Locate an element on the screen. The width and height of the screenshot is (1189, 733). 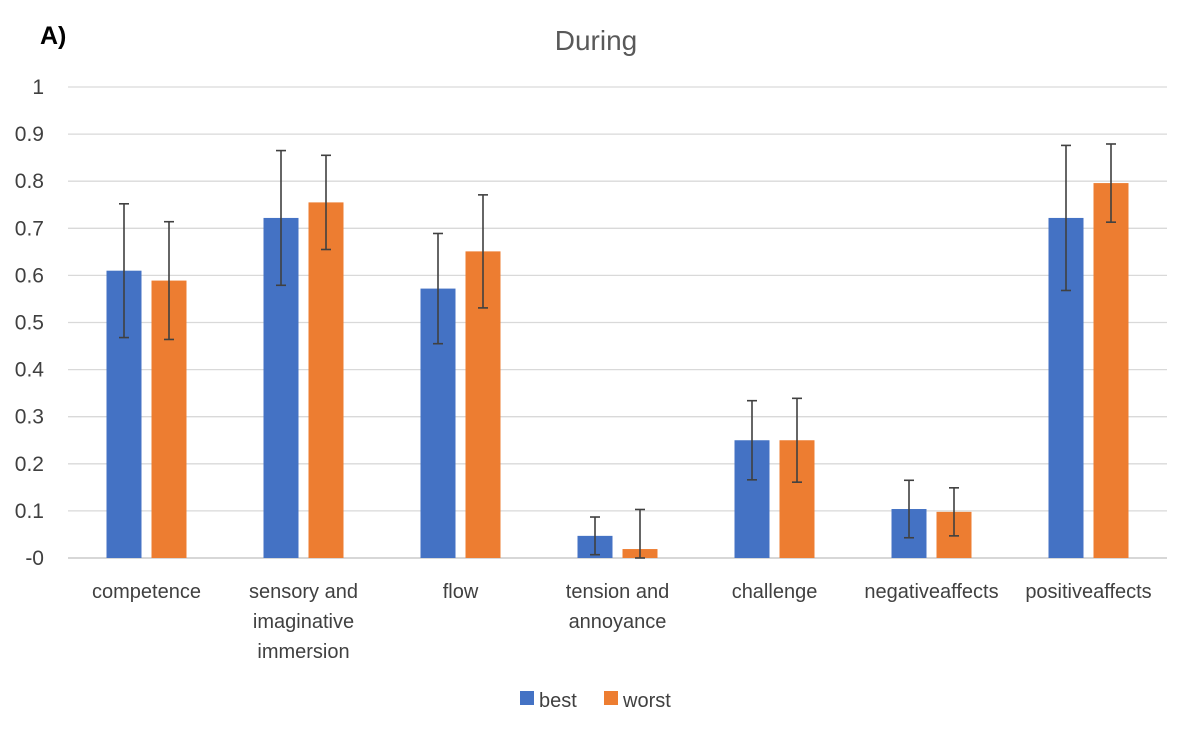
legend-label-best: best is located at coordinates (558, 701).